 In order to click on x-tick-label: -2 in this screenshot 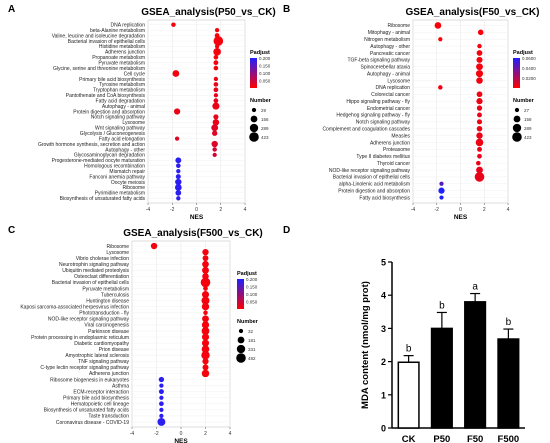, I will do `click(437, 210)`.